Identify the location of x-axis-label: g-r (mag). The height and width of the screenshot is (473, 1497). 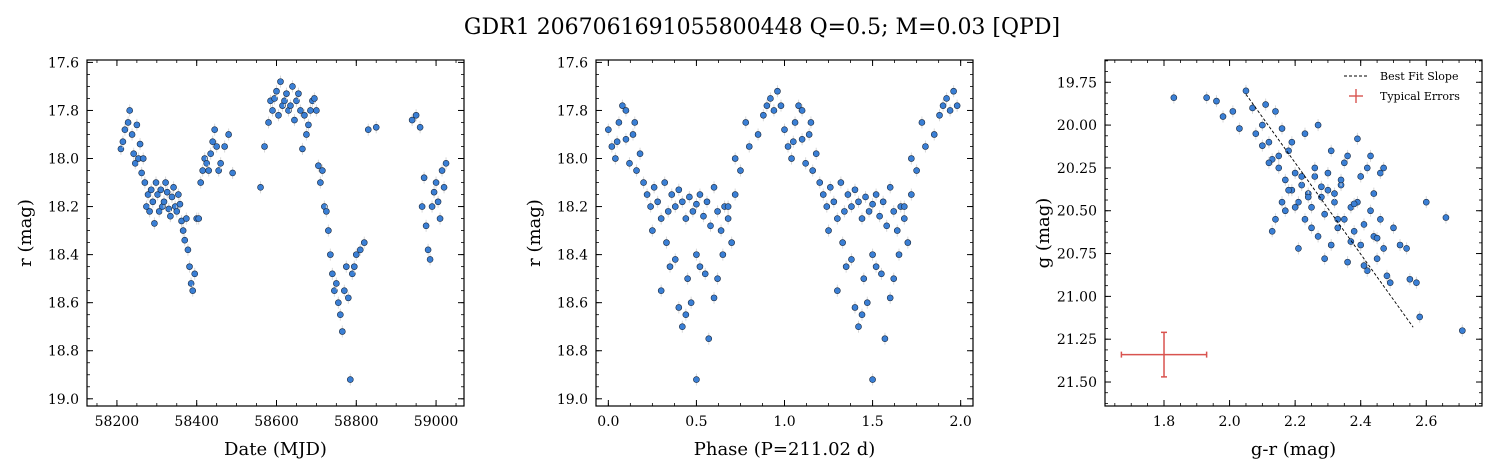
(1293, 449).